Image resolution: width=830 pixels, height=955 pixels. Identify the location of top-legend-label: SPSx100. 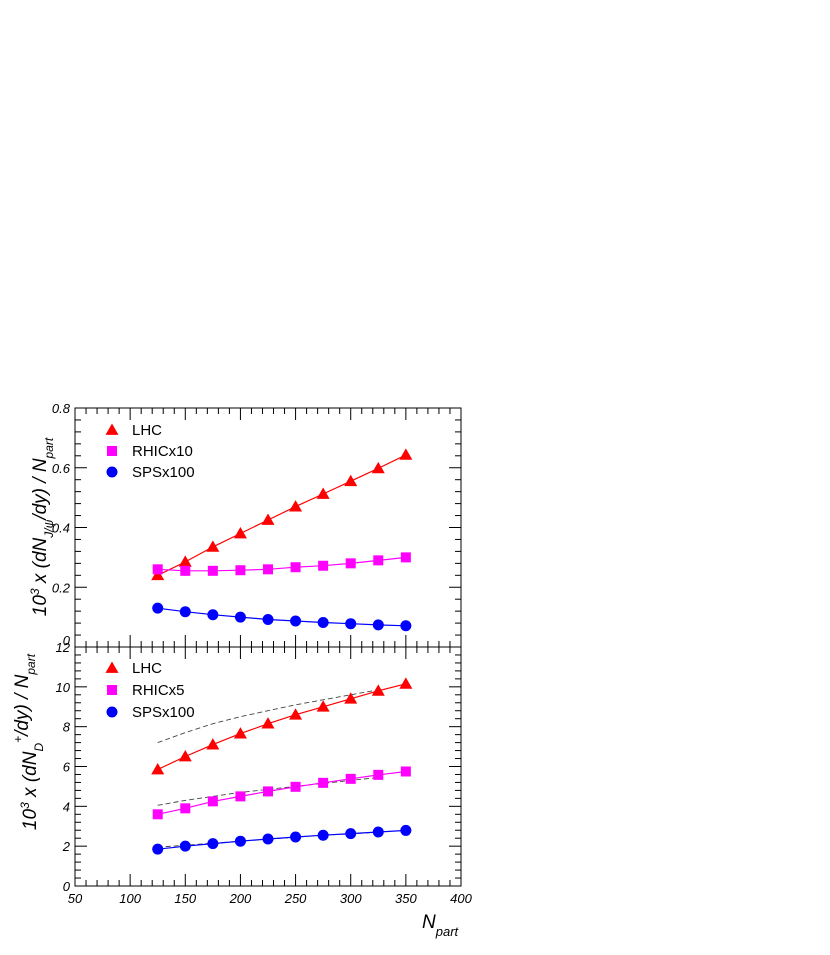
(163, 472).